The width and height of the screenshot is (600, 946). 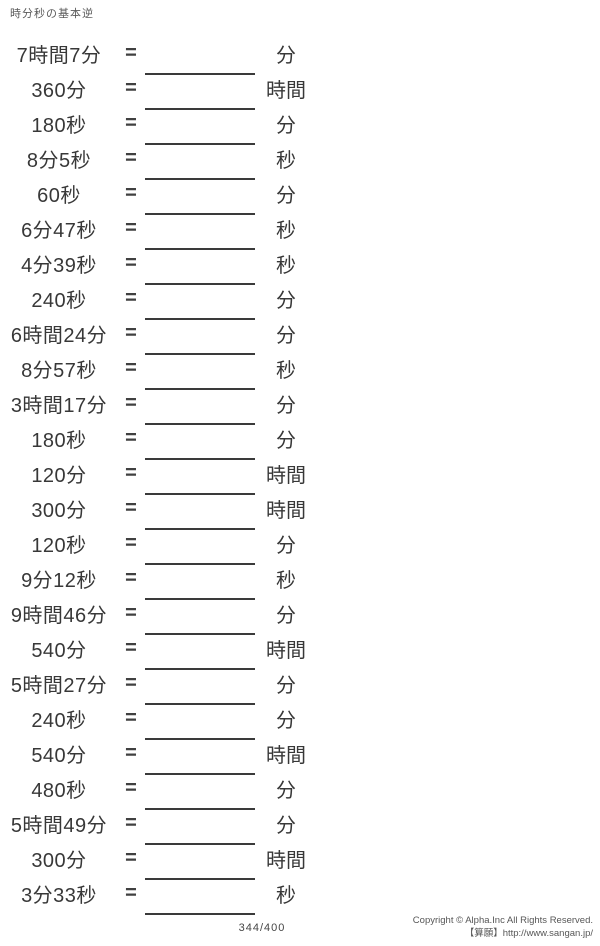 What do you see at coordinates (300, 580) in the screenshot?
I see `problem-row: 9分12秒 = 秒` at bounding box center [300, 580].